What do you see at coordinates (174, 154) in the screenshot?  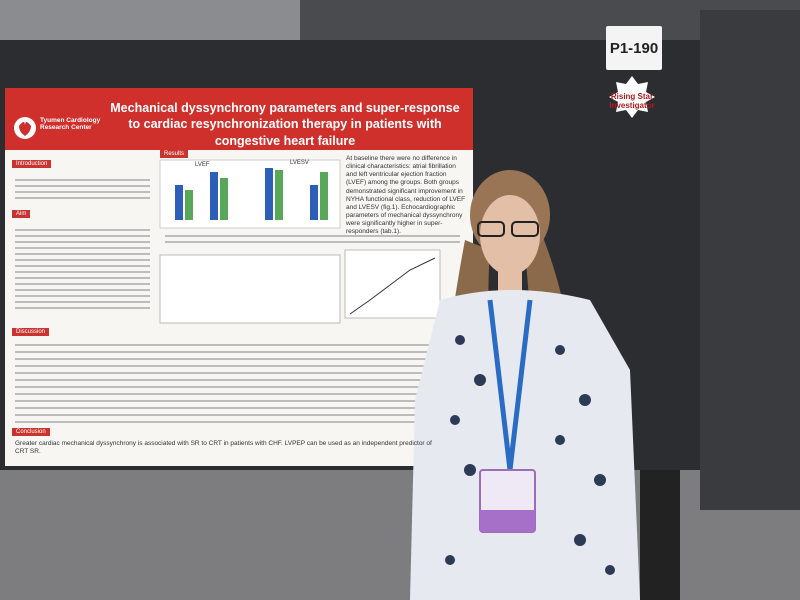 I see `section-heading: Results` at bounding box center [174, 154].